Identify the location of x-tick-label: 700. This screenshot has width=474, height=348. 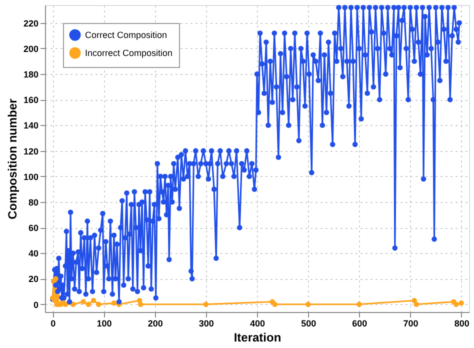
(410, 323).